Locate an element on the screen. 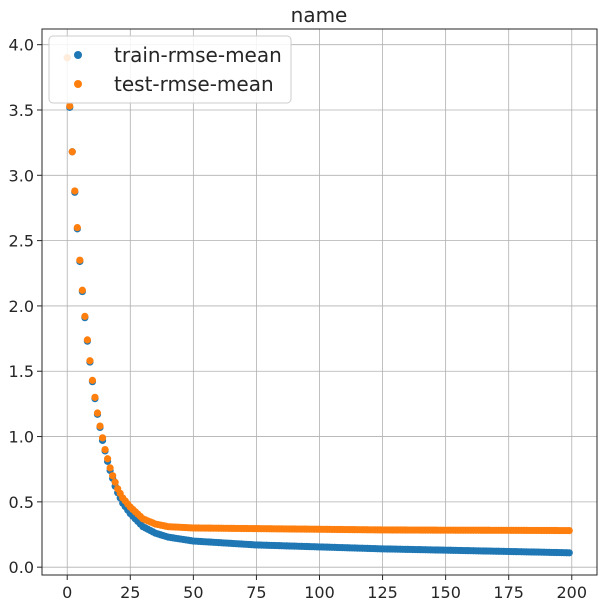  legend-label: train-rmse-mean is located at coordinates (198, 55).